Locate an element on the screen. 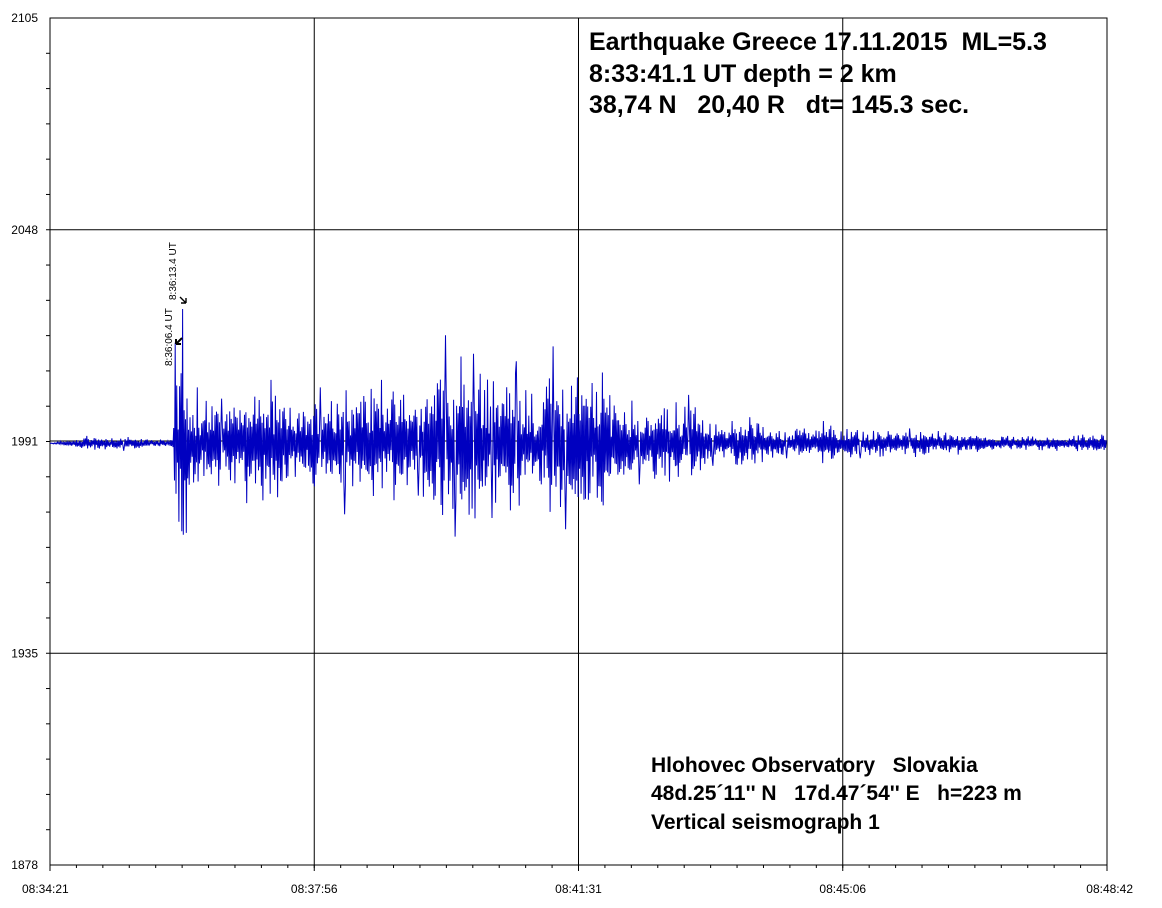  station-coordinates: 48d.25´11'' N 17d.47´54'' E h=223 m is located at coordinates (836, 793).